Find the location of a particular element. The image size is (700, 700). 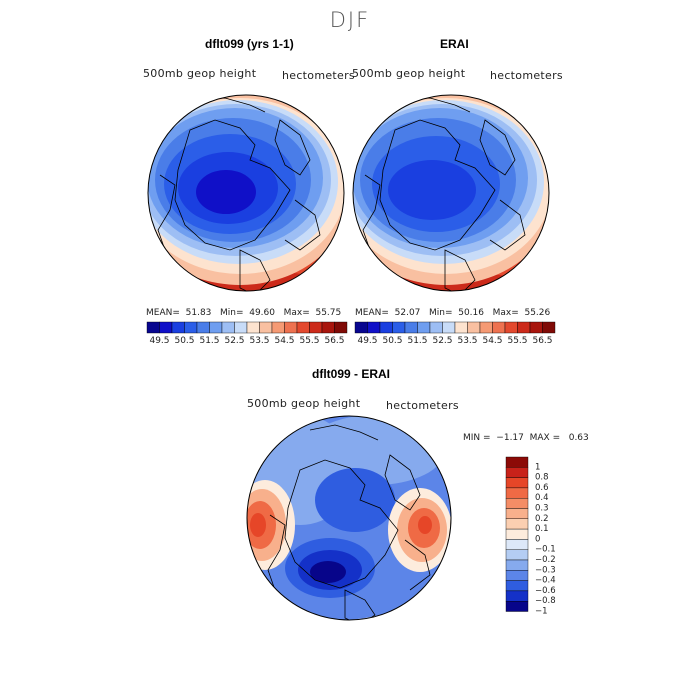

panel-1-stats: MEAN= 51.83 Min= 49.60 Max= 55.75 is located at coordinates (243, 313).